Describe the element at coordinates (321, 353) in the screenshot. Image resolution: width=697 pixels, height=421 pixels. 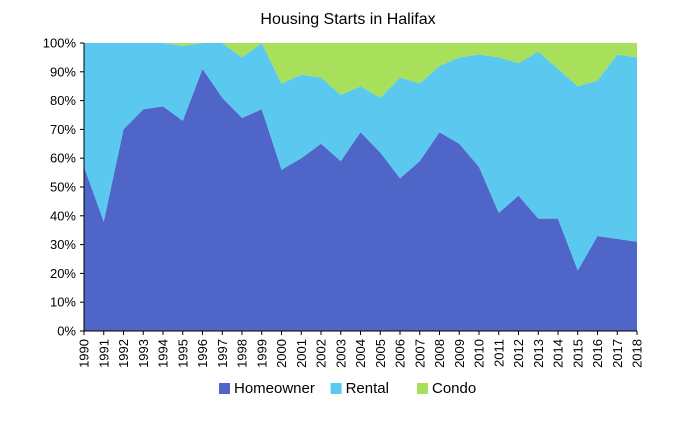
I see `x-tick-label: 2002` at that location.